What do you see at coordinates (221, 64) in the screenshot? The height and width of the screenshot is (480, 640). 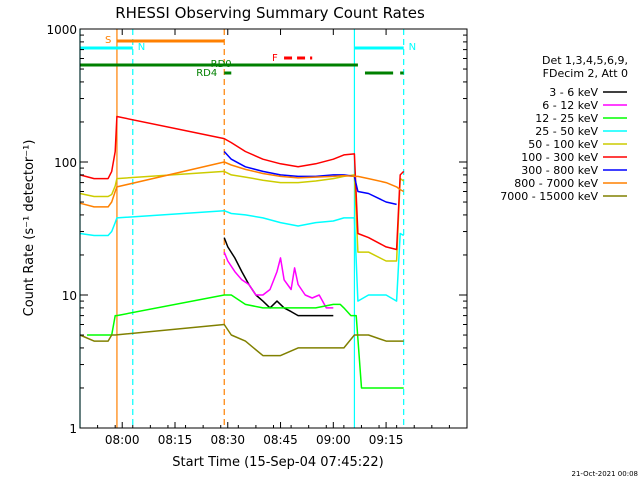 I see `state-bar-label-4: RD0` at bounding box center [221, 64].